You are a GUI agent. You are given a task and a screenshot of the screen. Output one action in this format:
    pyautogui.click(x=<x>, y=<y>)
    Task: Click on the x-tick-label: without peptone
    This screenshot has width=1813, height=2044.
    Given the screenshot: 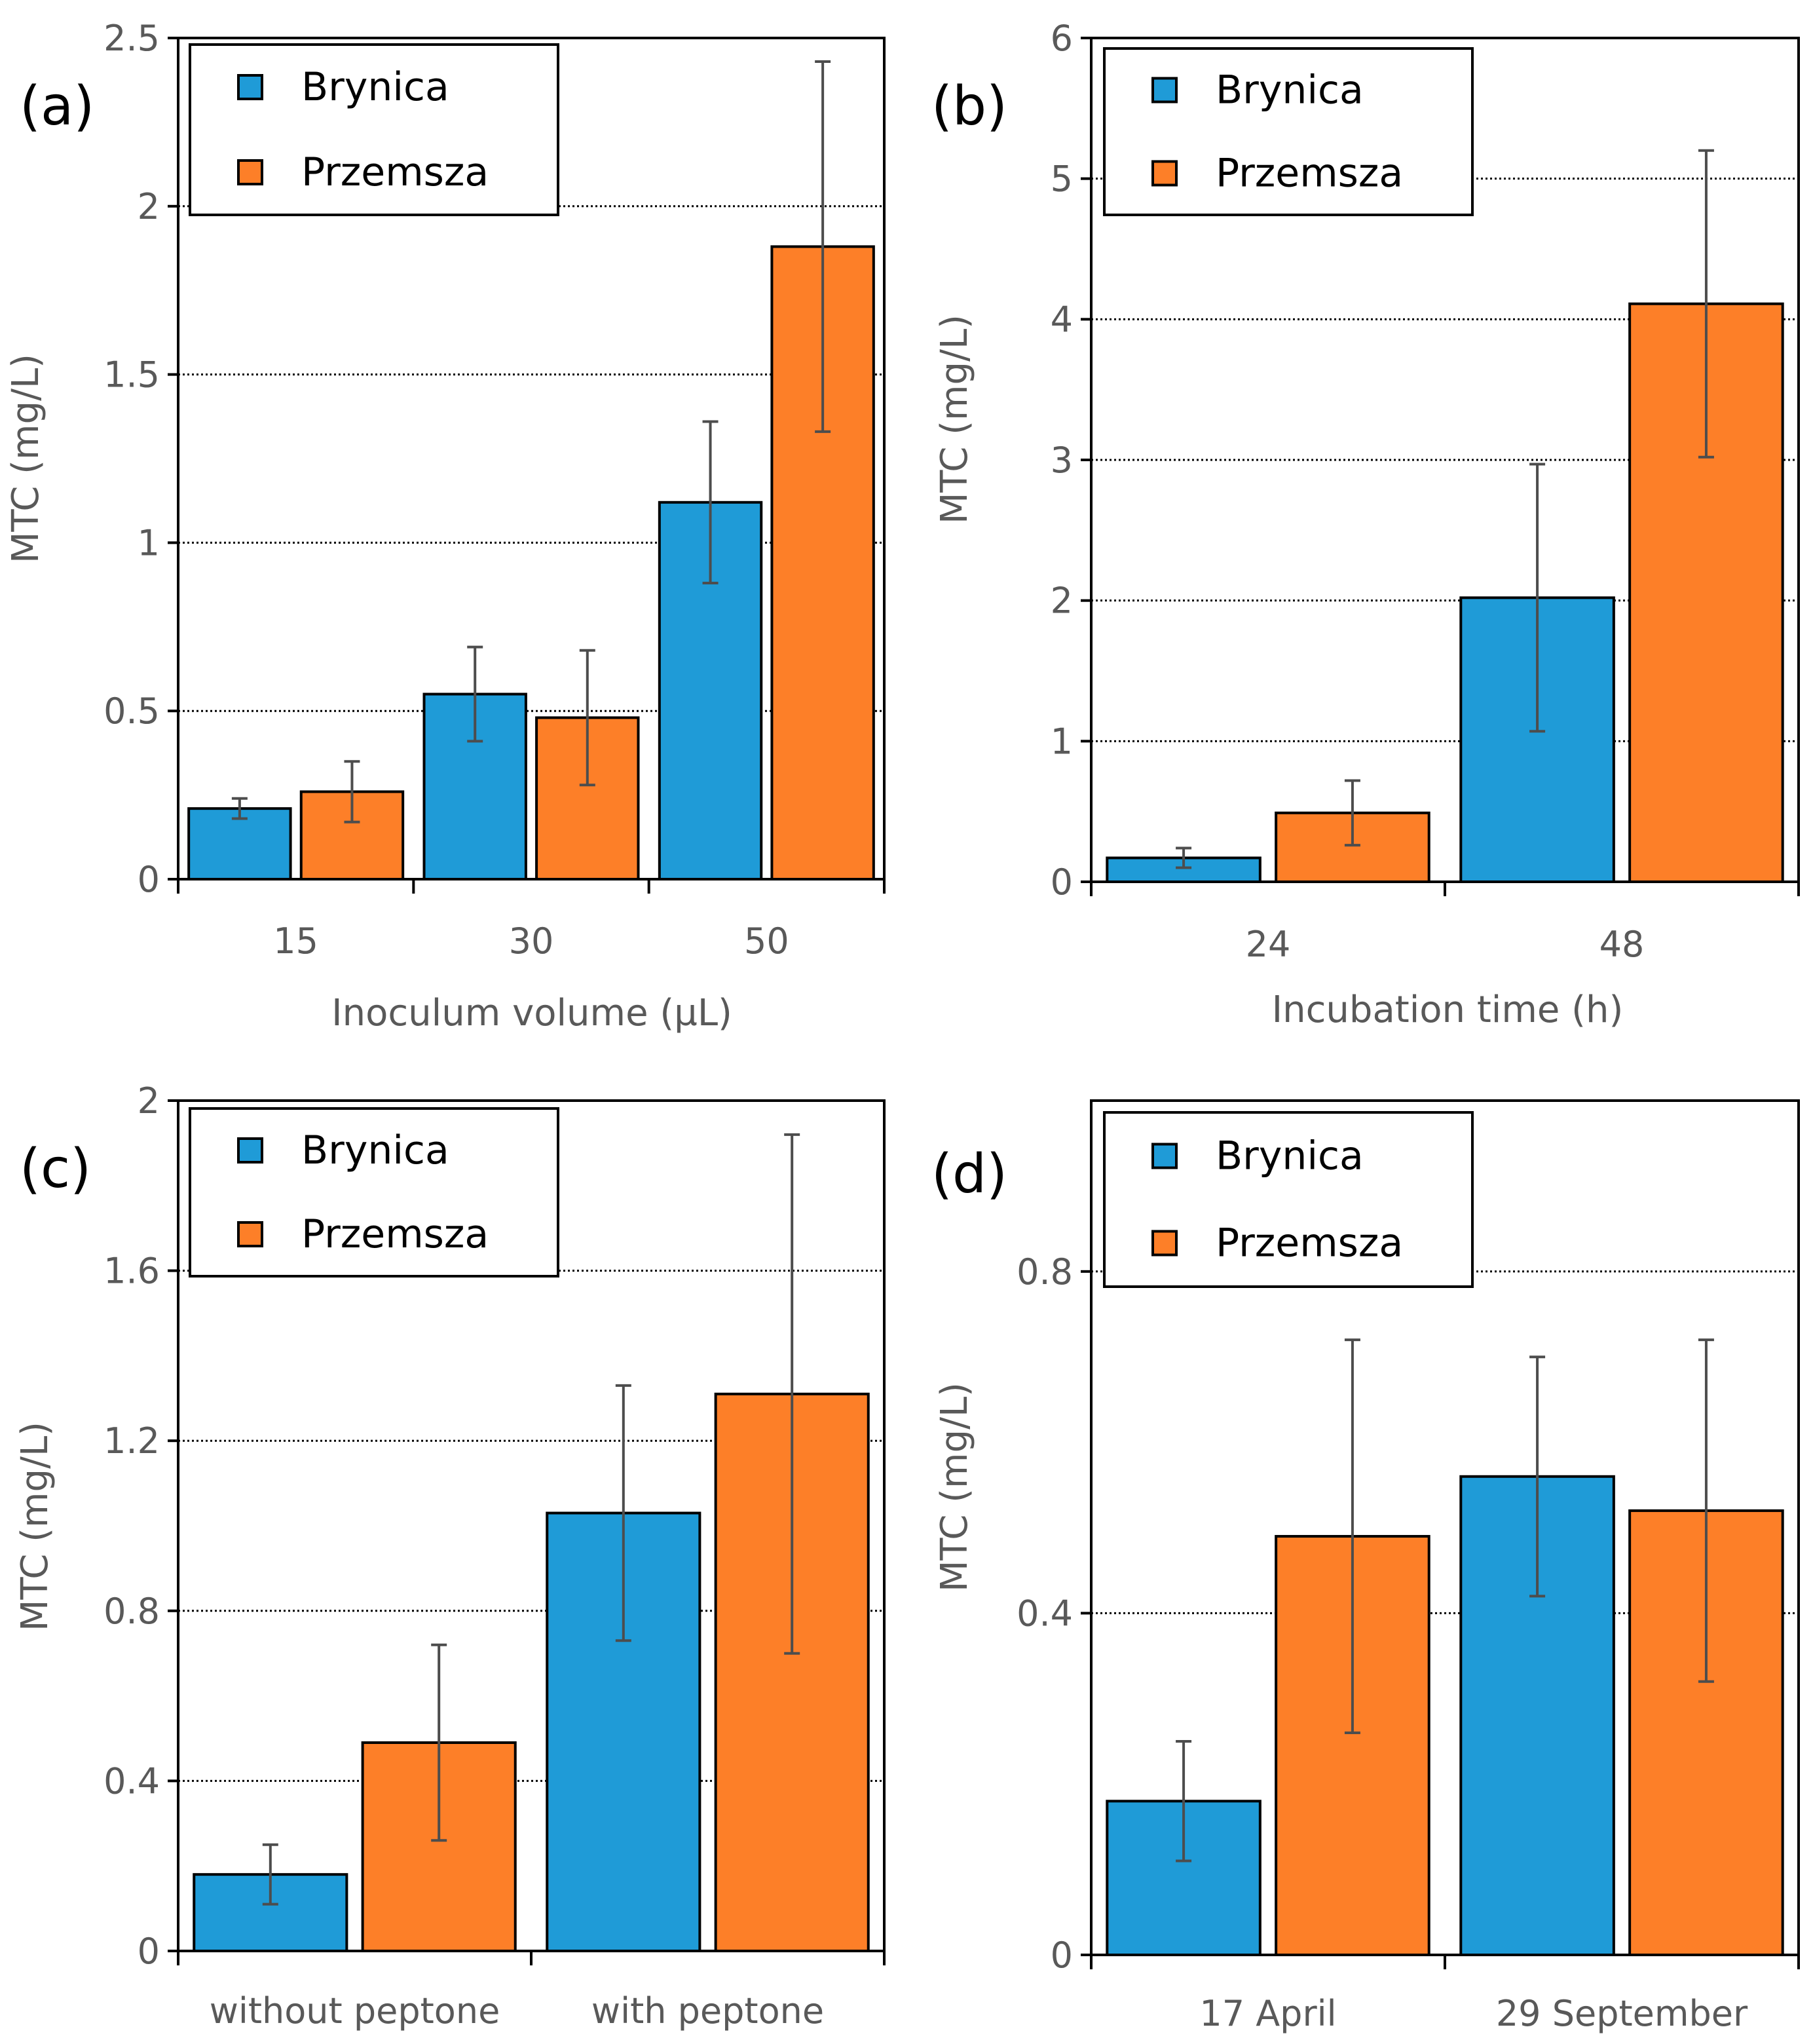 What is the action you would take?
    pyautogui.click(x=355, y=2011)
    